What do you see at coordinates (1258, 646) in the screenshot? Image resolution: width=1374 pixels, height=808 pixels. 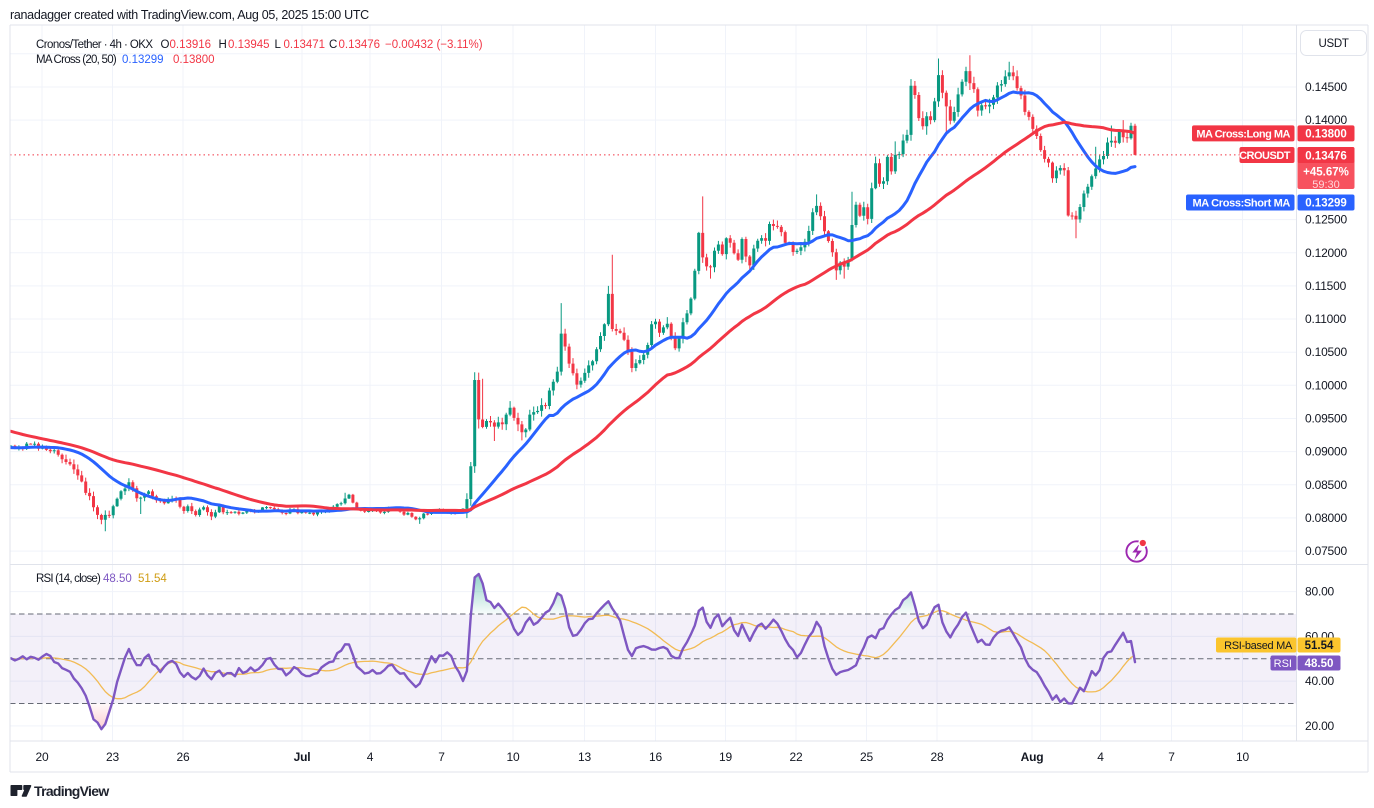 I see `svg-text: RSI-based MA` at bounding box center [1258, 646].